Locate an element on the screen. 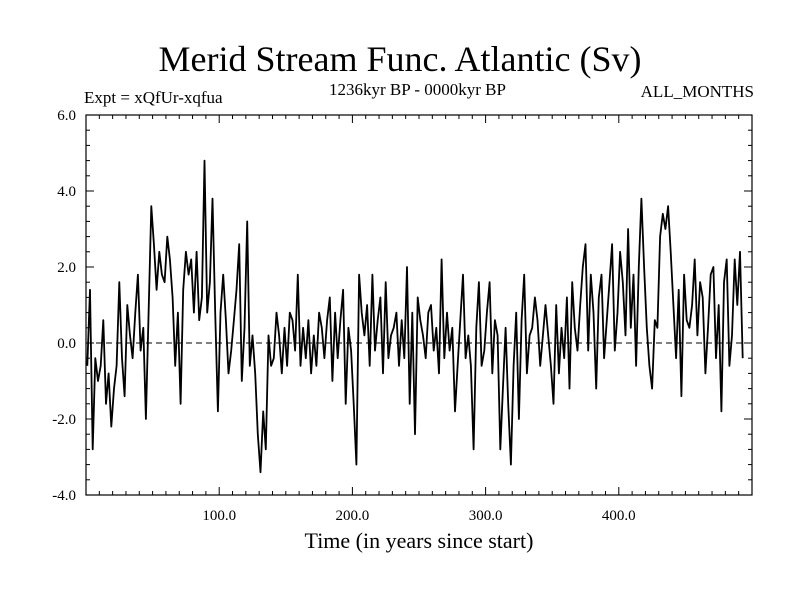 The height and width of the screenshot is (600, 800). chart-title: Merid Stream Func. Atlantic (Sv) is located at coordinates (400, 59).